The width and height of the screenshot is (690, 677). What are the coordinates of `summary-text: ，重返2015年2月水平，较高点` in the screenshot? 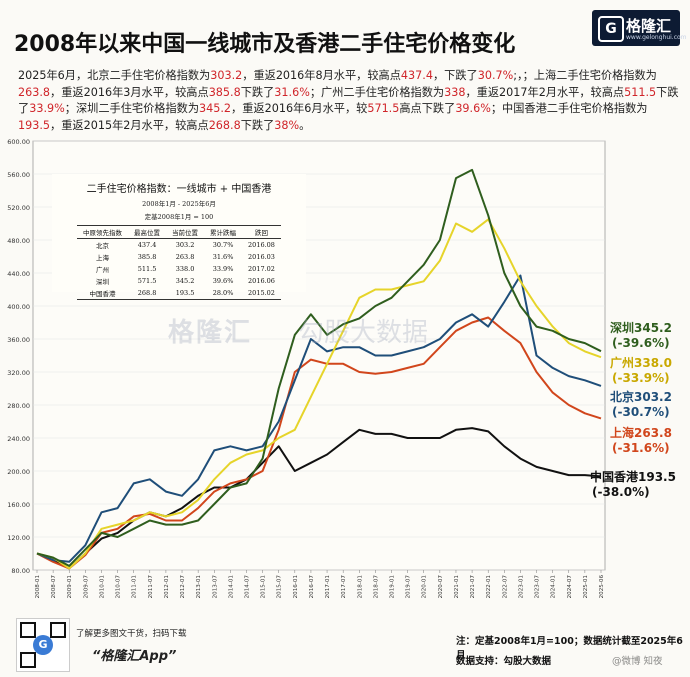 It's located at (129, 125).